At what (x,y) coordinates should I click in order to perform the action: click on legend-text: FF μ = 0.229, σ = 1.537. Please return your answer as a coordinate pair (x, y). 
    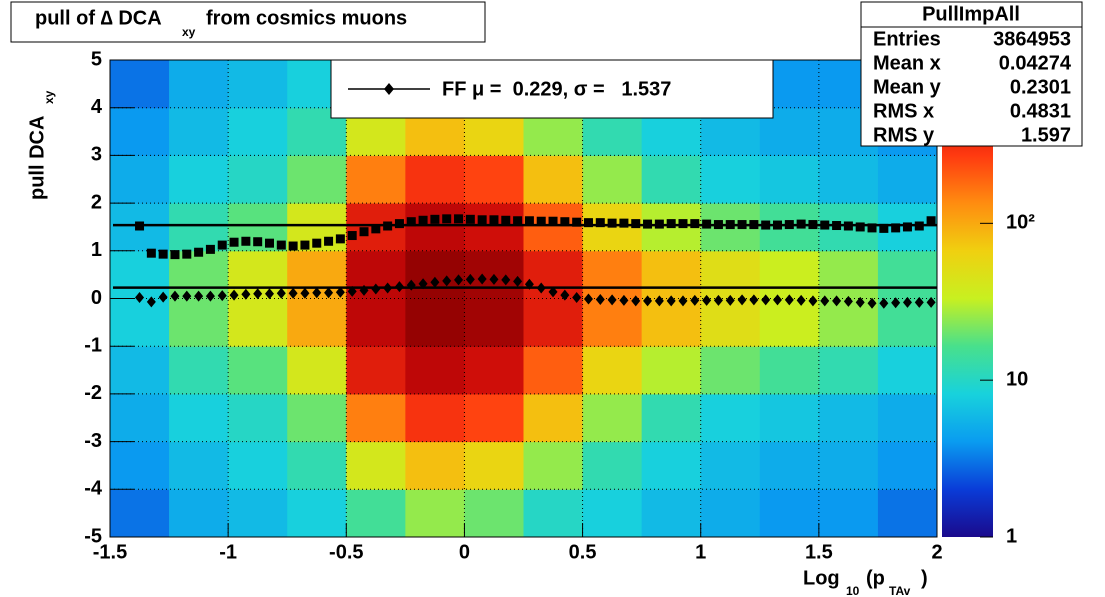
    Looking at the image, I should click on (556, 89).